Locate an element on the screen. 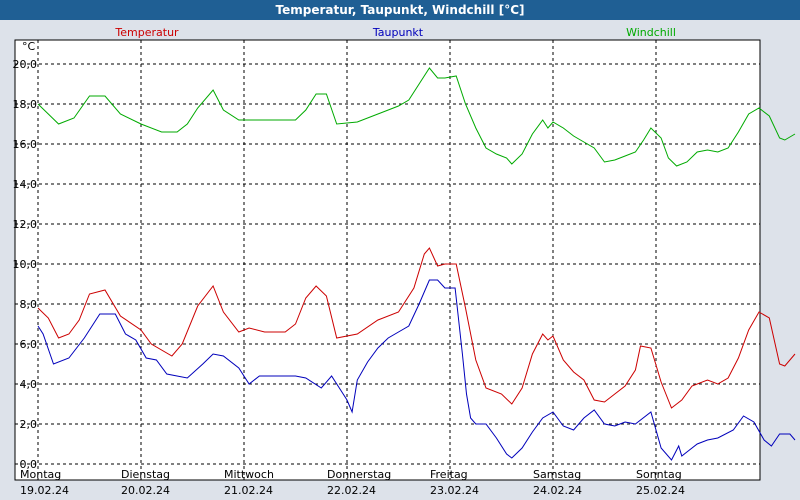  y-axis-label: °C is located at coordinates (29, 46).